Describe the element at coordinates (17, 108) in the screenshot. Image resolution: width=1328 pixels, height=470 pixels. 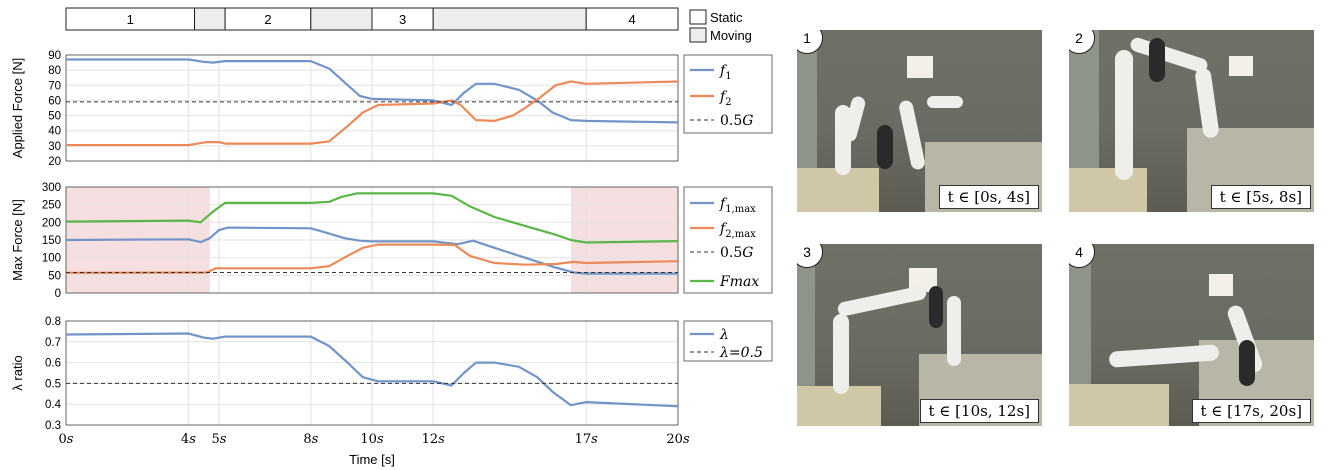
I see `y-axis-label: Applied Force [N]` at that location.